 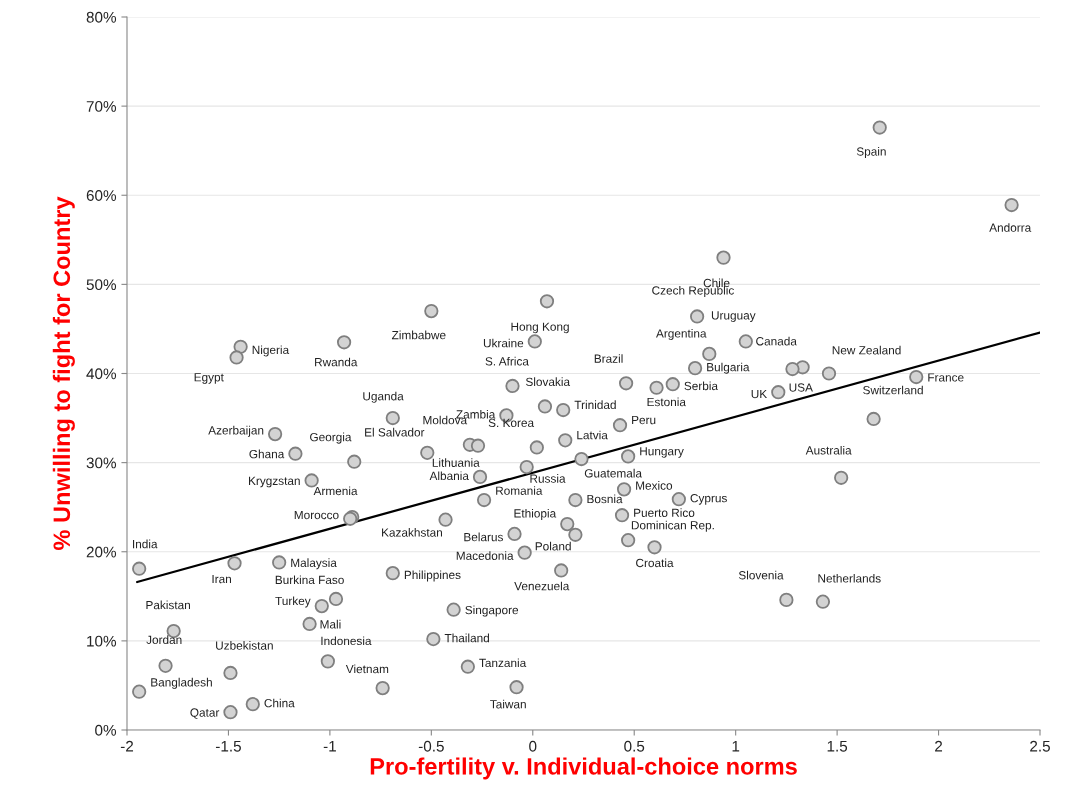 What do you see at coordinates (267, 454) in the screenshot?
I see `annotation: Ghana` at bounding box center [267, 454].